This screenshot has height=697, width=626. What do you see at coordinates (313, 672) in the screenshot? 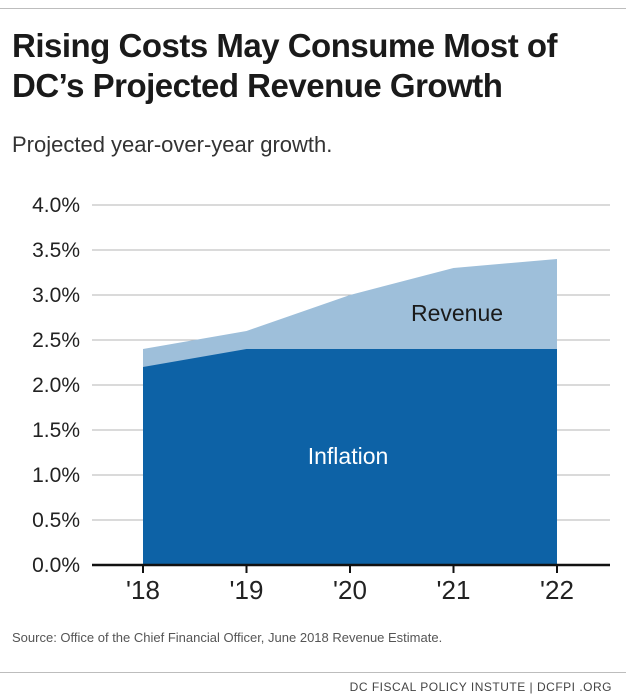
I see `bottom-rule` at bounding box center [313, 672].